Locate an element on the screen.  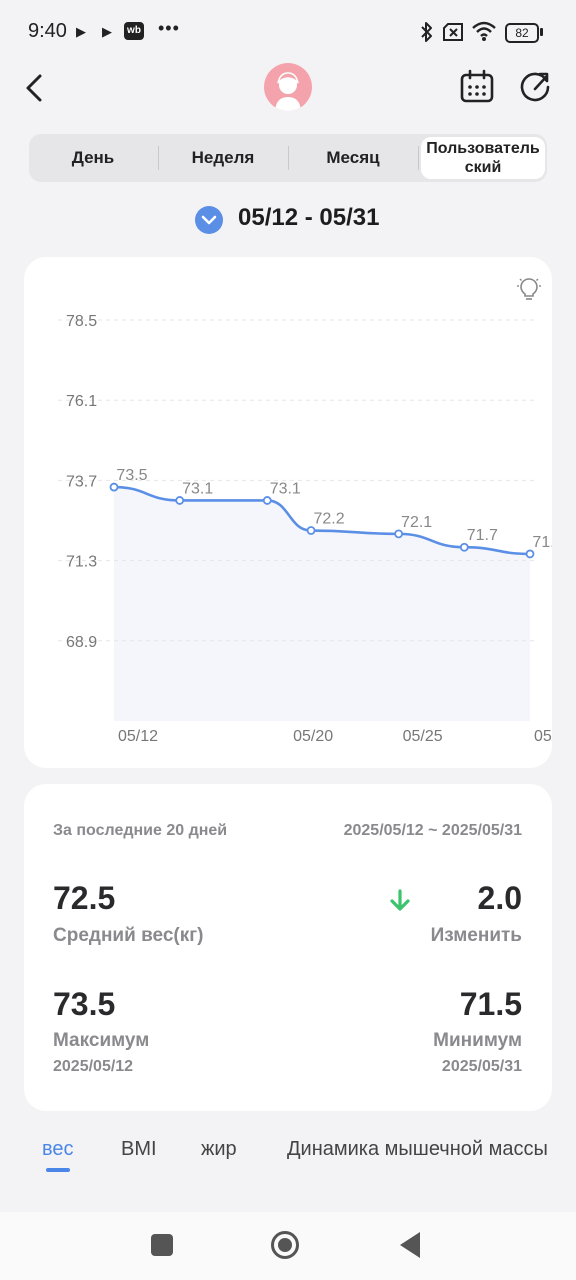
period-tabs: День Неделя Месяц Пользователь ский is located at coordinates (288, 158).